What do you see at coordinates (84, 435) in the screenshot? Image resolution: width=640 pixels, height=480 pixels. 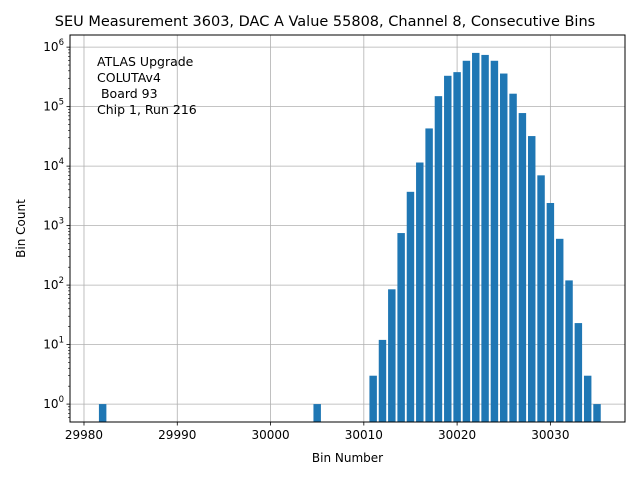 I see `x-tick-label: 29980` at bounding box center [84, 435].